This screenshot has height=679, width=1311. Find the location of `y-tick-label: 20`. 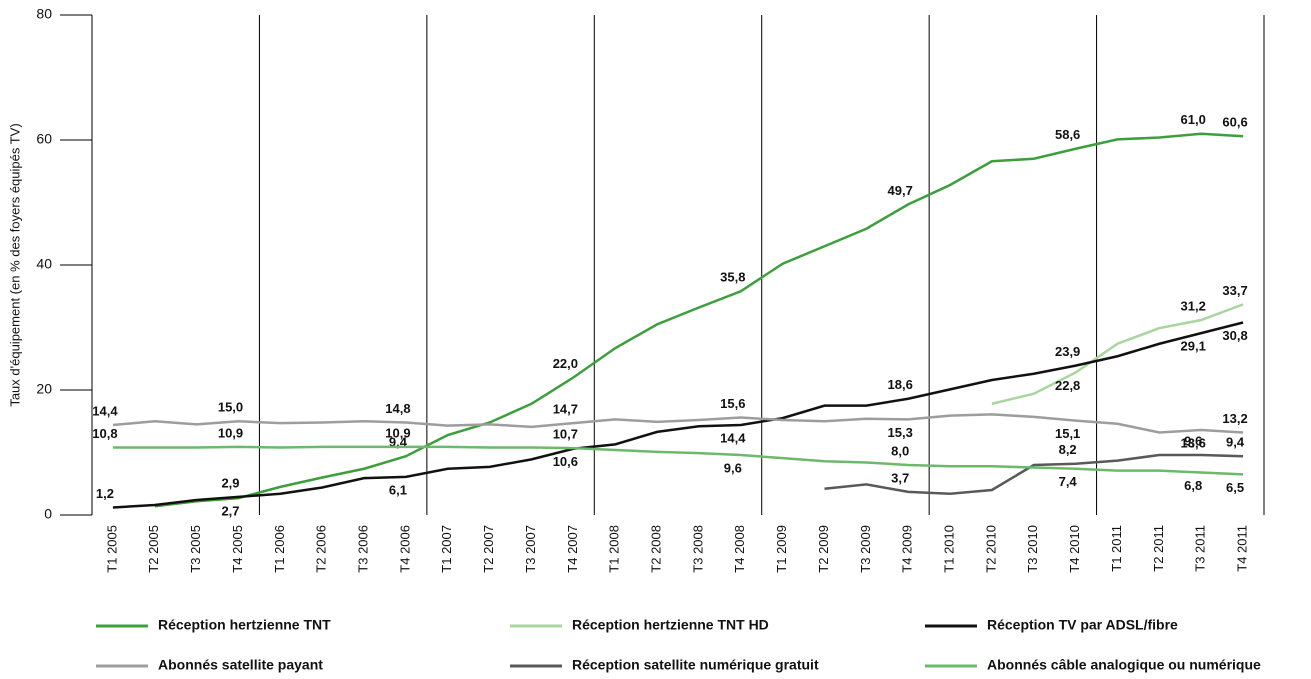

y-tick-label: 20 is located at coordinates (44, 389).